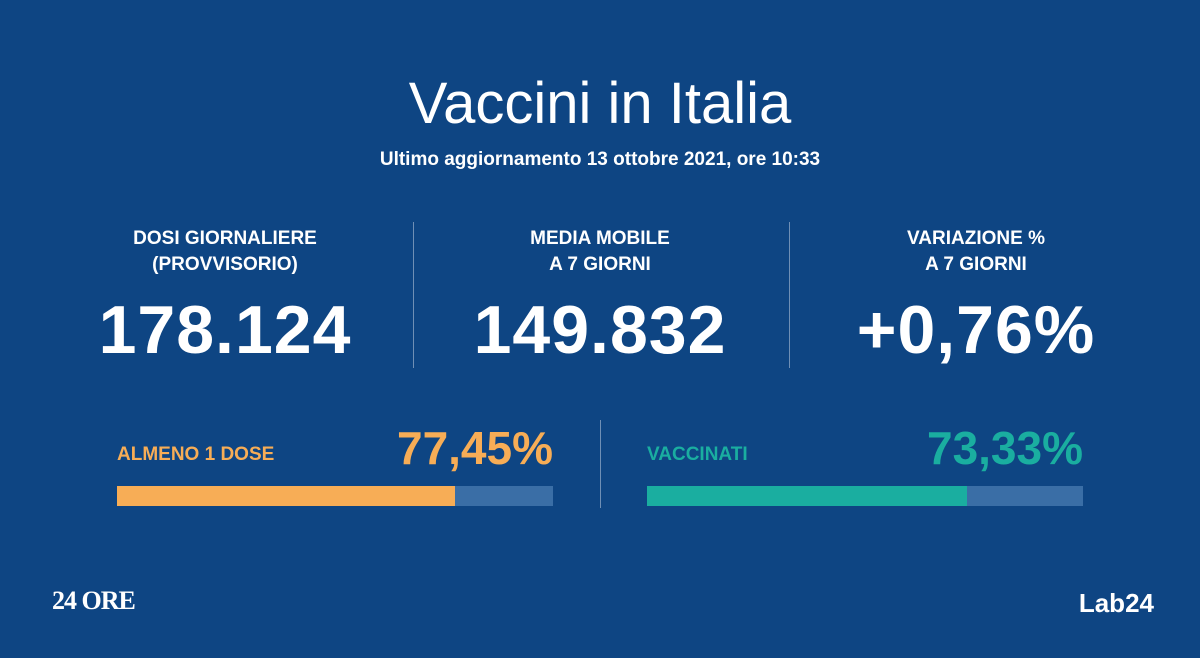  I want to click on sole-24-ore-logo: 24 ORE, so click(94, 600).